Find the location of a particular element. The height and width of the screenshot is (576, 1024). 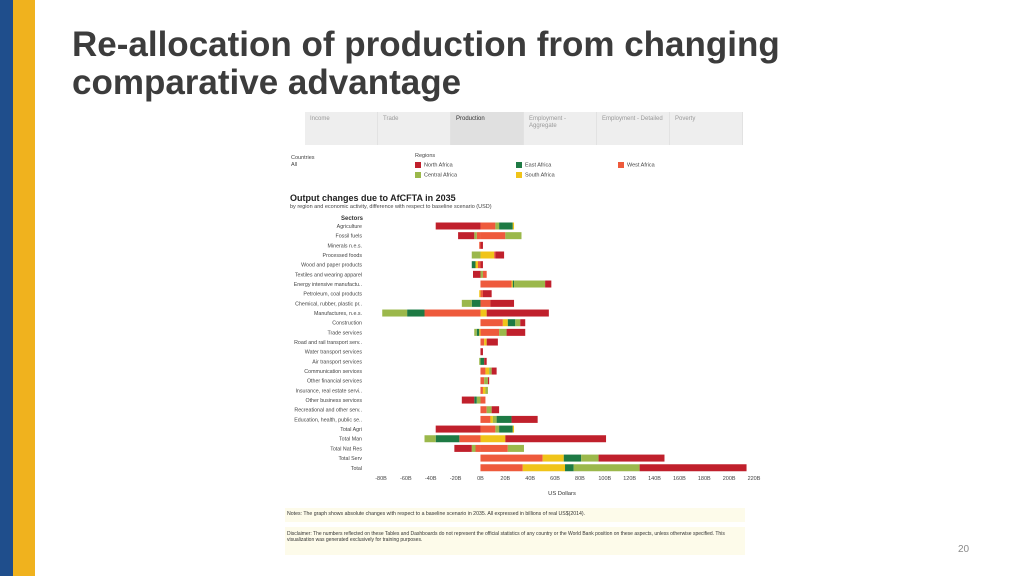

x-tick-label: 100B is located at coordinates (604, 479).